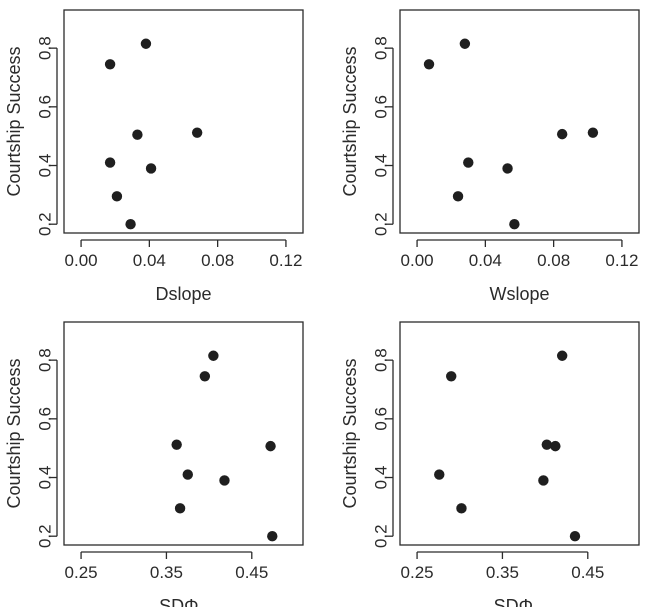 This screenshot has width=650, height=607. What do you see at coordinates (539, 605) in the screenshot?
I see `x-axis-title-subscript: W` at bounding box center [539, 605].